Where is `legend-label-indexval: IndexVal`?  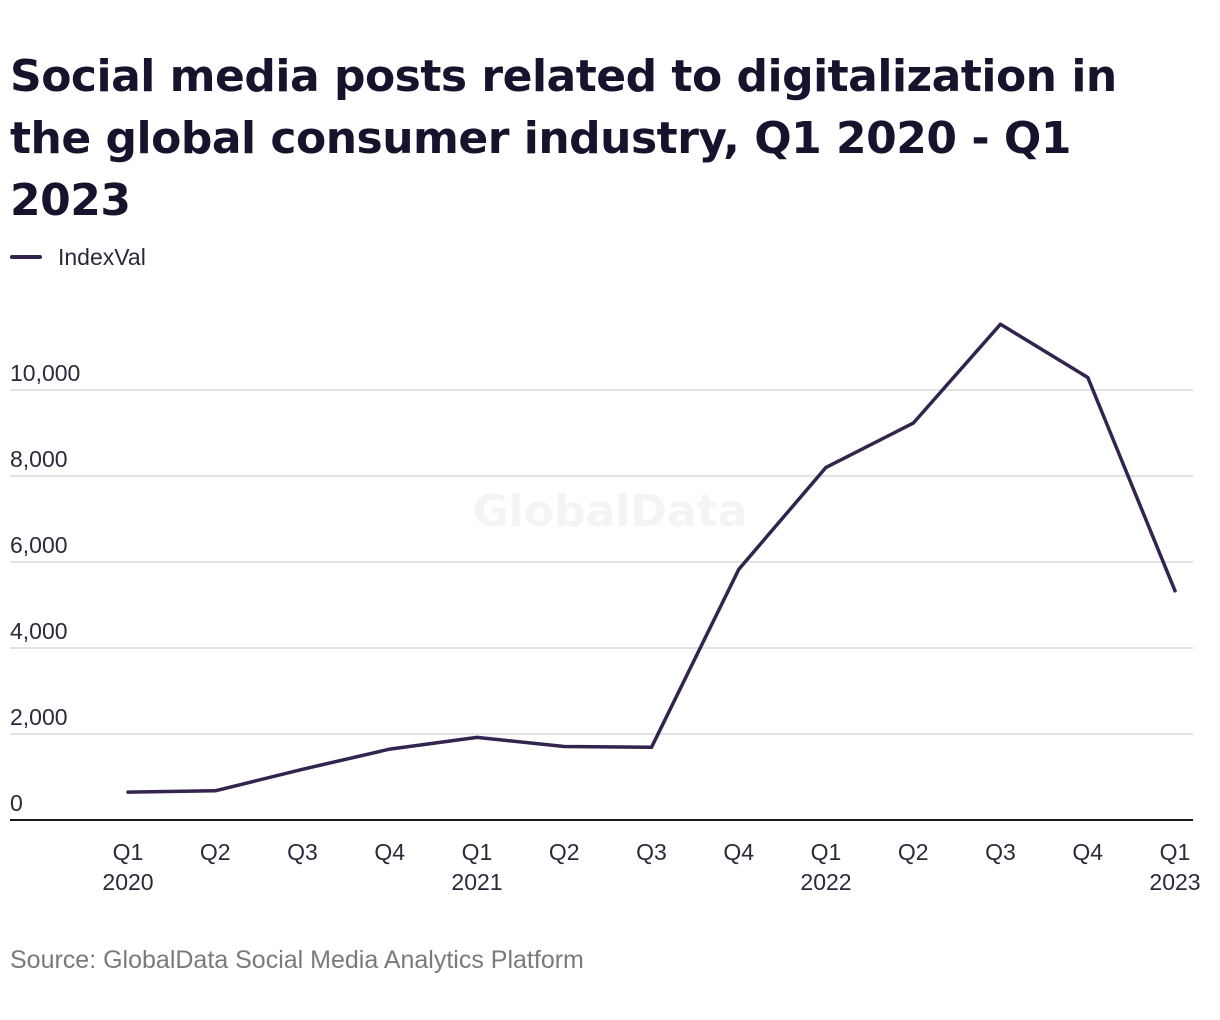
legend-label-indexval: IndexVal is located at coordinates (102, 256).